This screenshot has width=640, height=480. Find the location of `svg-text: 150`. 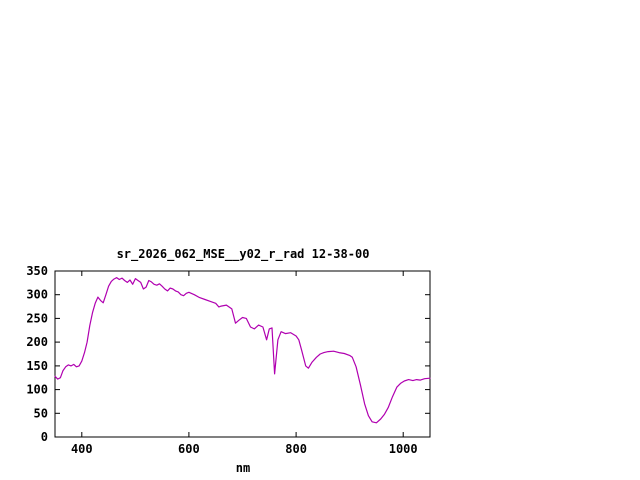

svg-text: 150 is located at coordinates (37, 366).